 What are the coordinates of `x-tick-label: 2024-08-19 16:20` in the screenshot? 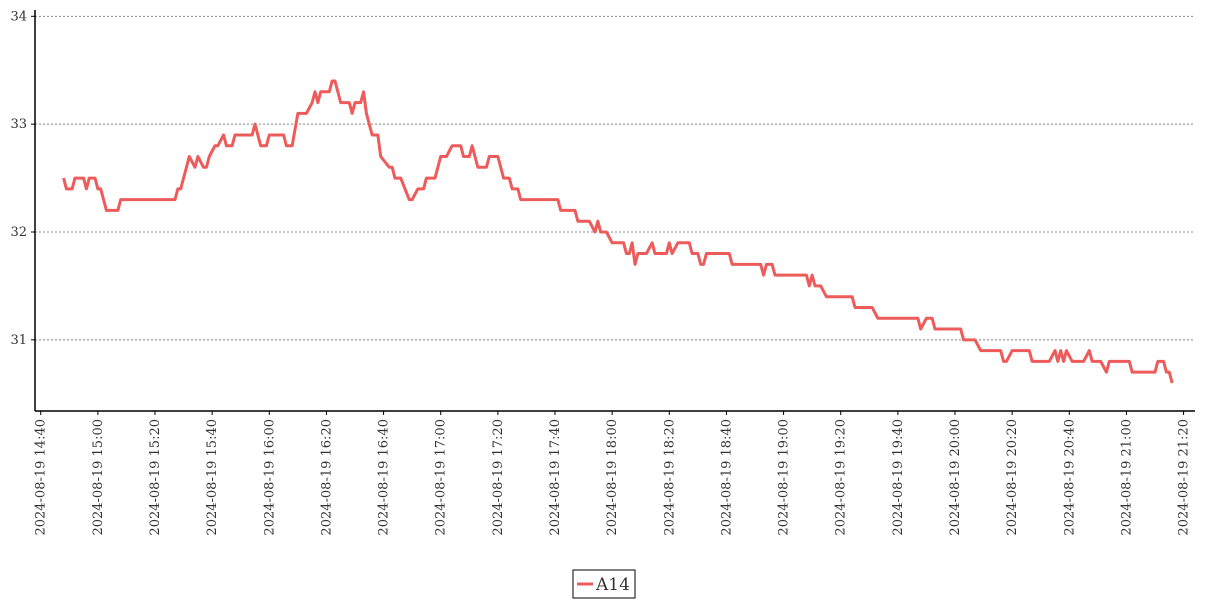 It's located at (326, 477).